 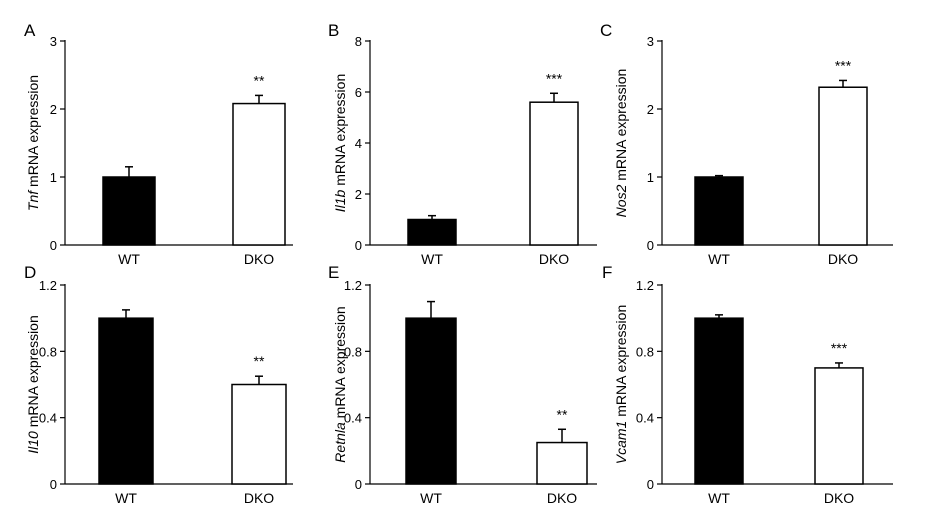 I want to click on y-axis-label: Tnf mRNA expression, so click(x=33, y=143).